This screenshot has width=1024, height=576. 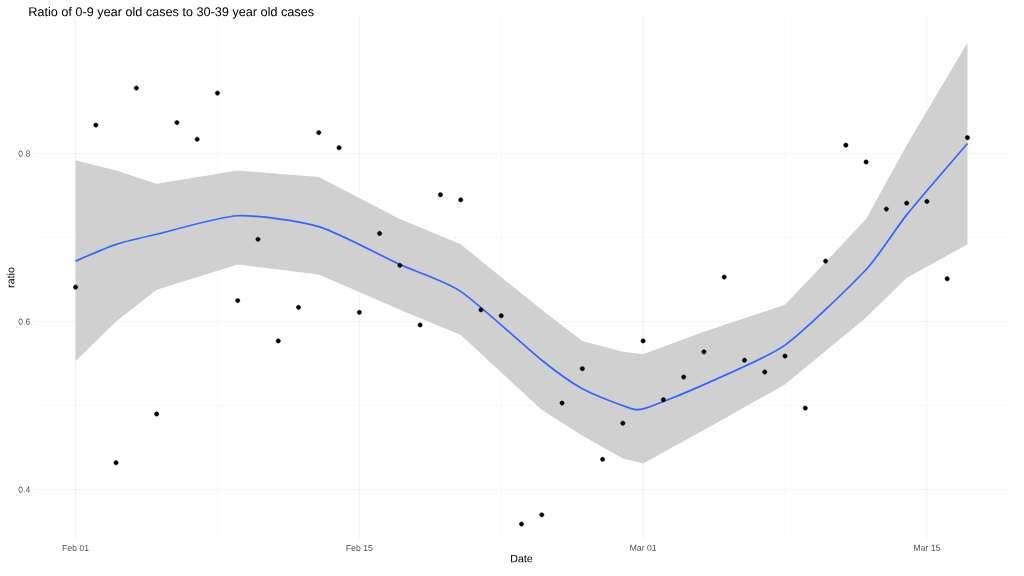 I want to click on y-axis-title: ratio, so click(x=10, y=277).